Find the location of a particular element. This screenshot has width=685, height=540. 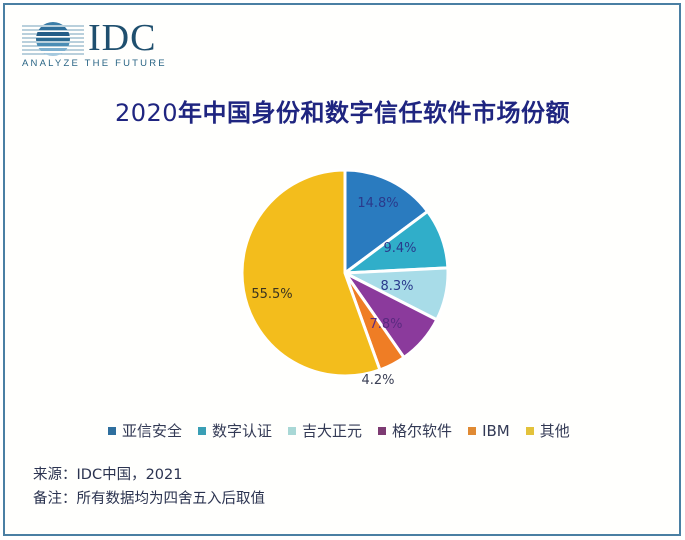

legend-item: 数字认证 is located at coordinates (235, 430).